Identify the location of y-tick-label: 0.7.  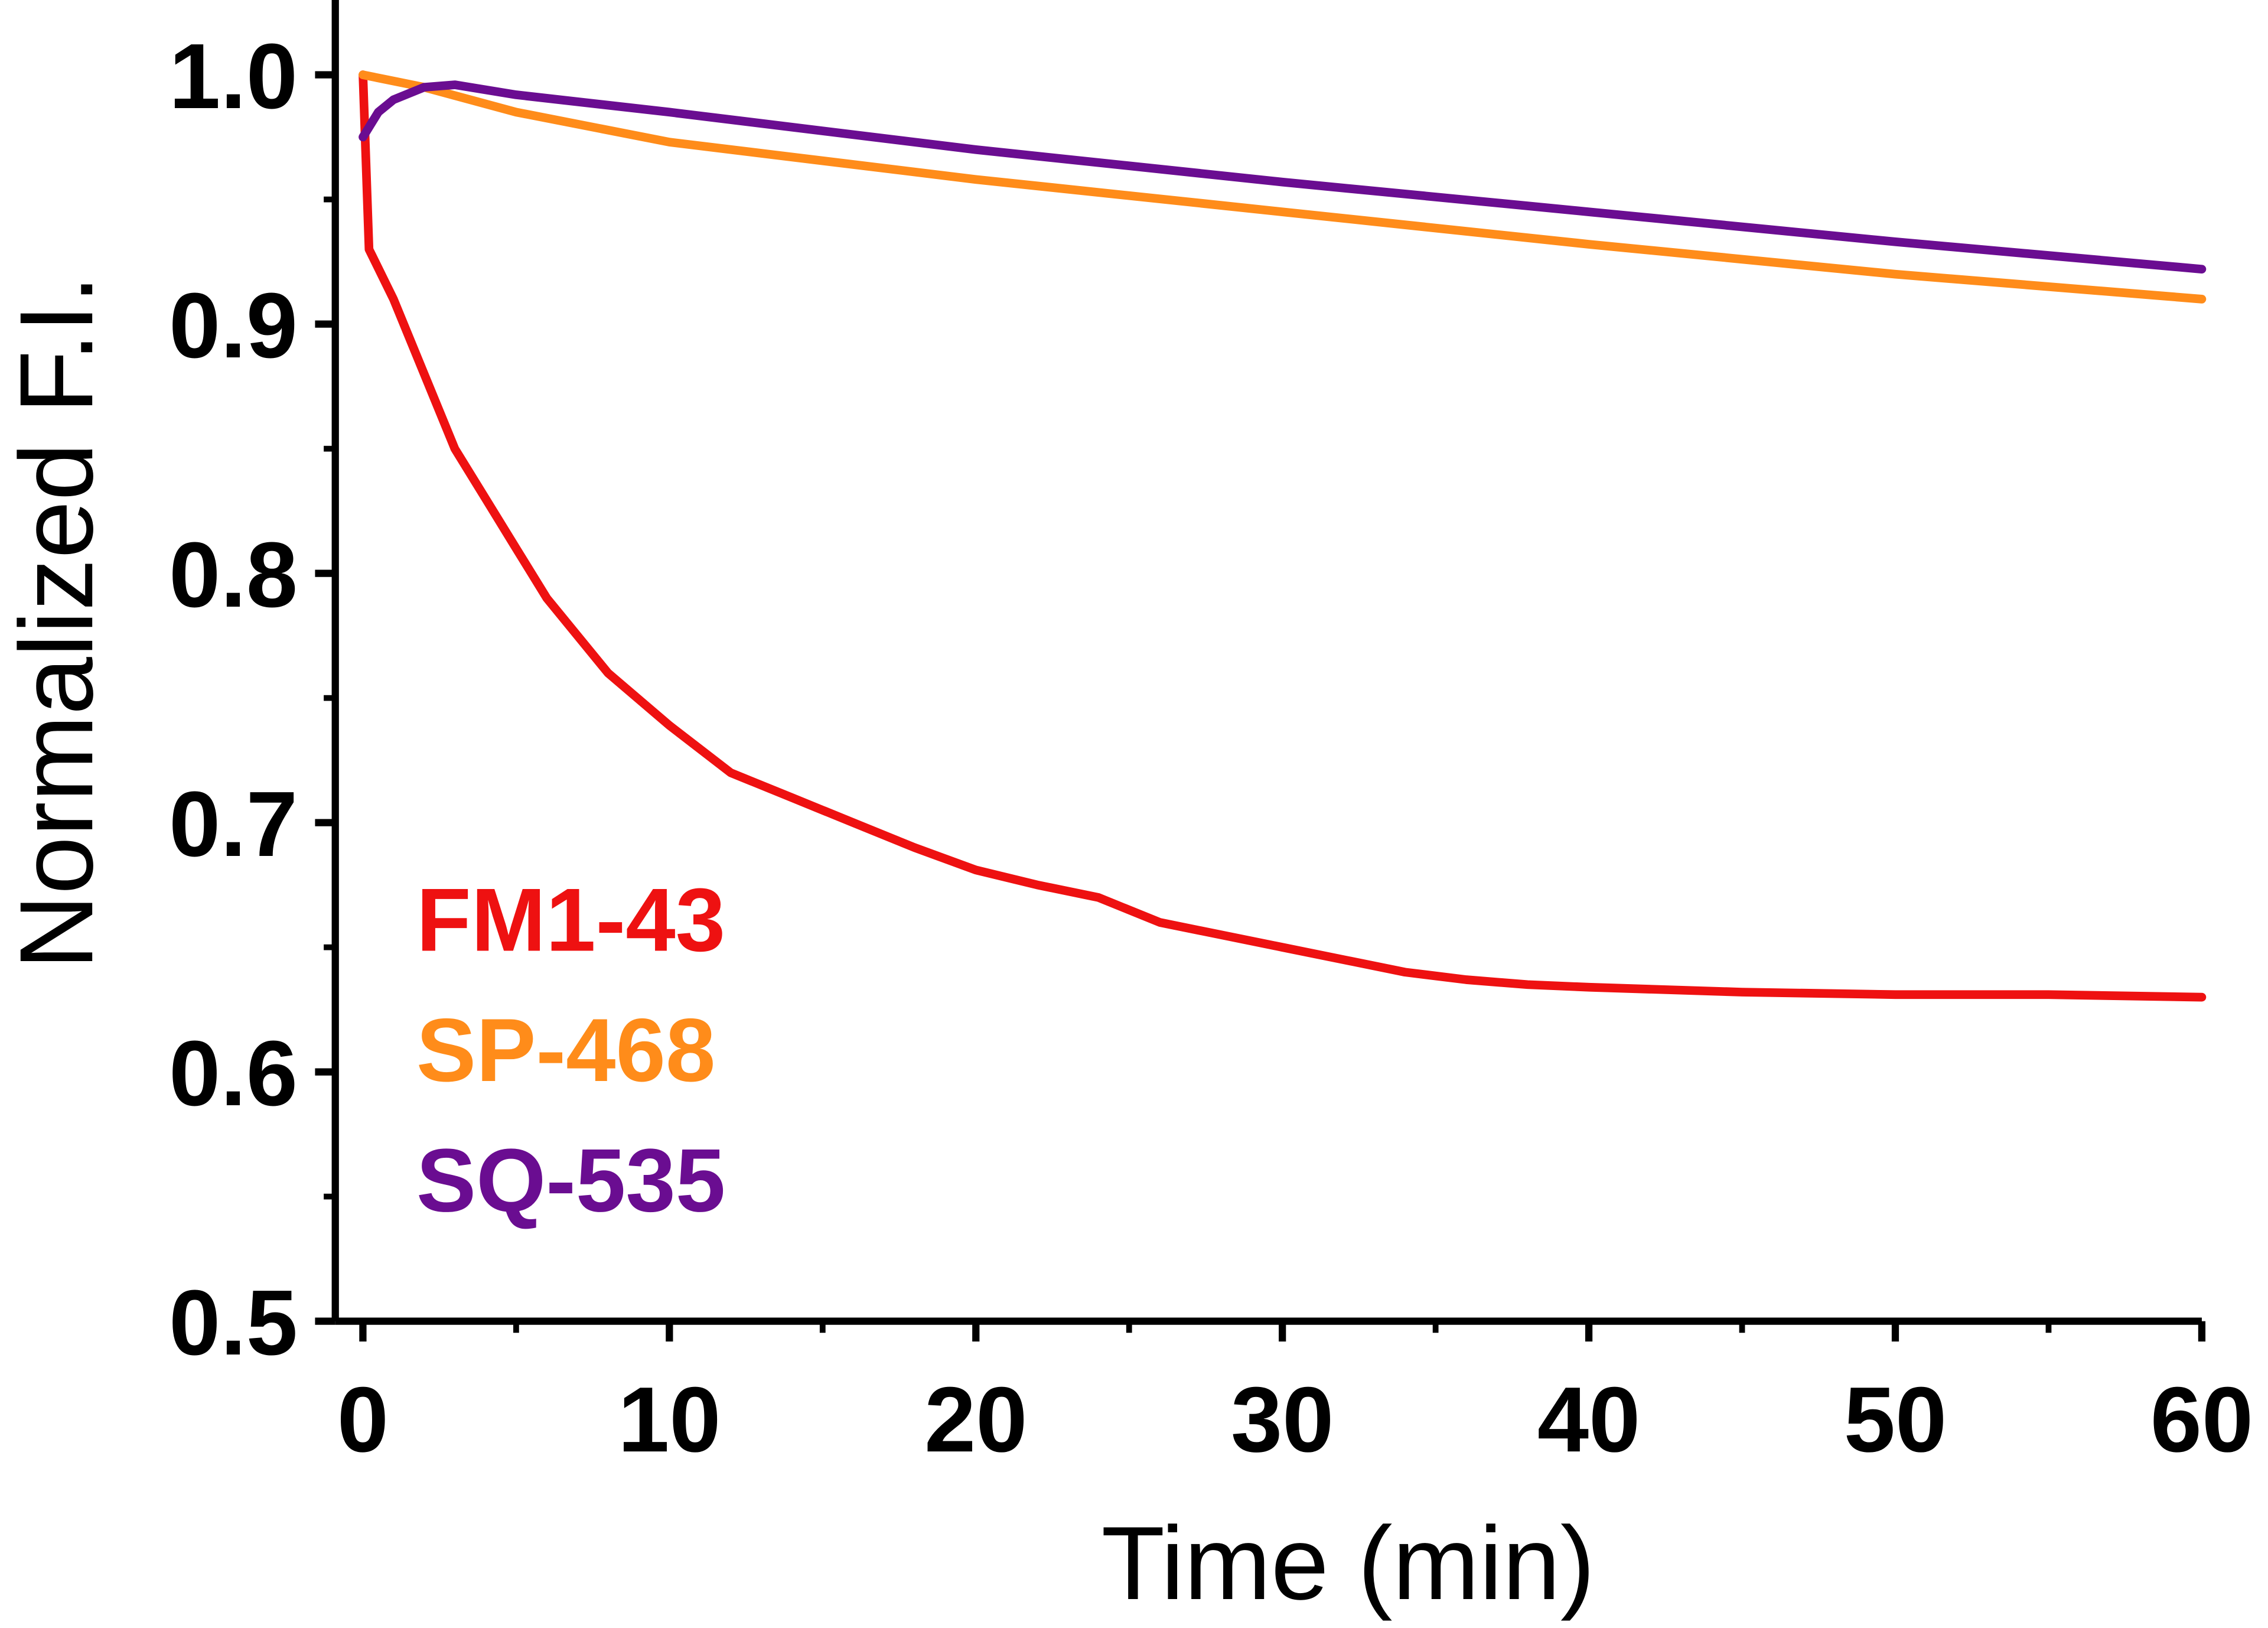
(233, 824).